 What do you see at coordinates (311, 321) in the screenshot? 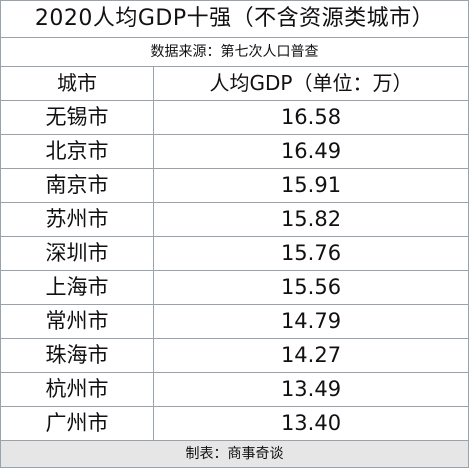
I see `gdp-value-cell: 14.79` at bounding box center [311, 321].